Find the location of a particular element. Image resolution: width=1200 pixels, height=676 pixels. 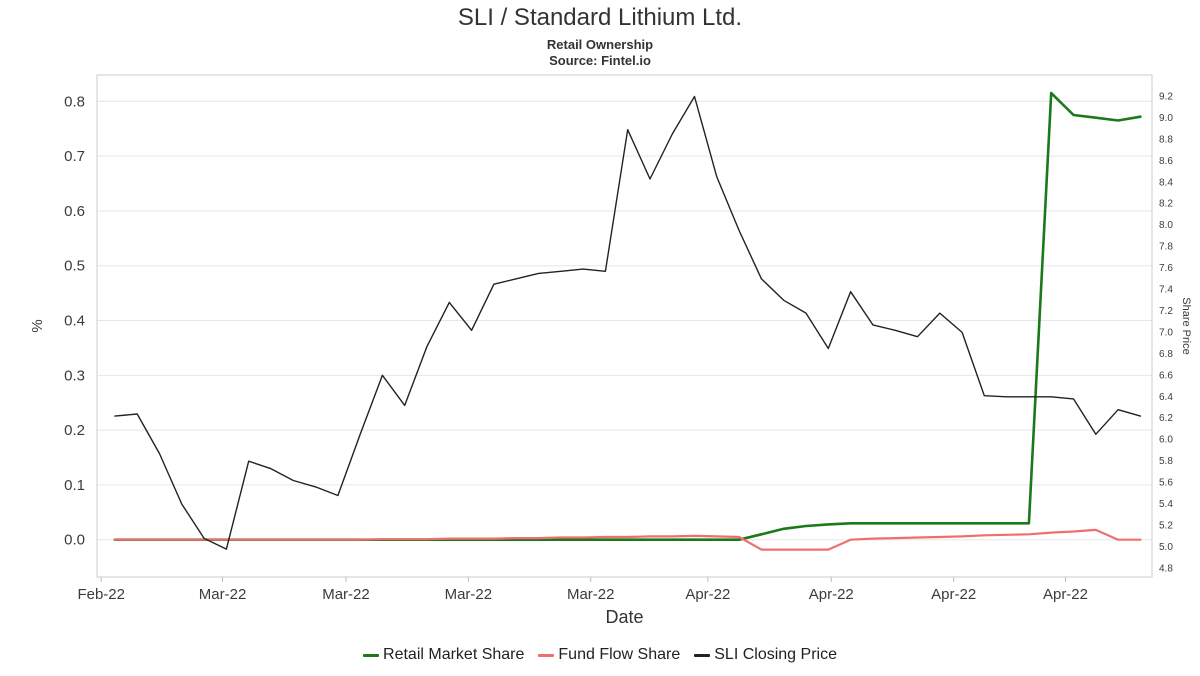

legend-line-swatch-black is located at coordinates (702, 655).